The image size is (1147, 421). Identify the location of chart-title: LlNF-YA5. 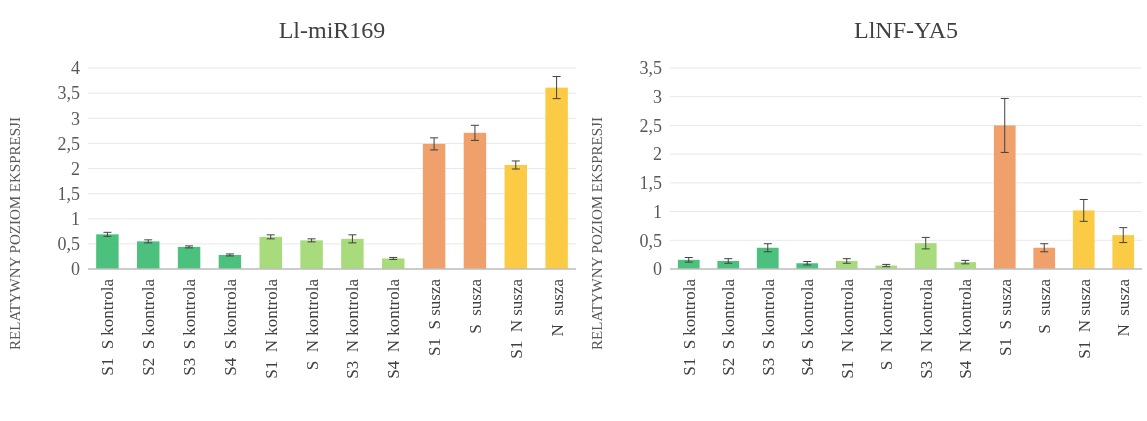
(906, 30).